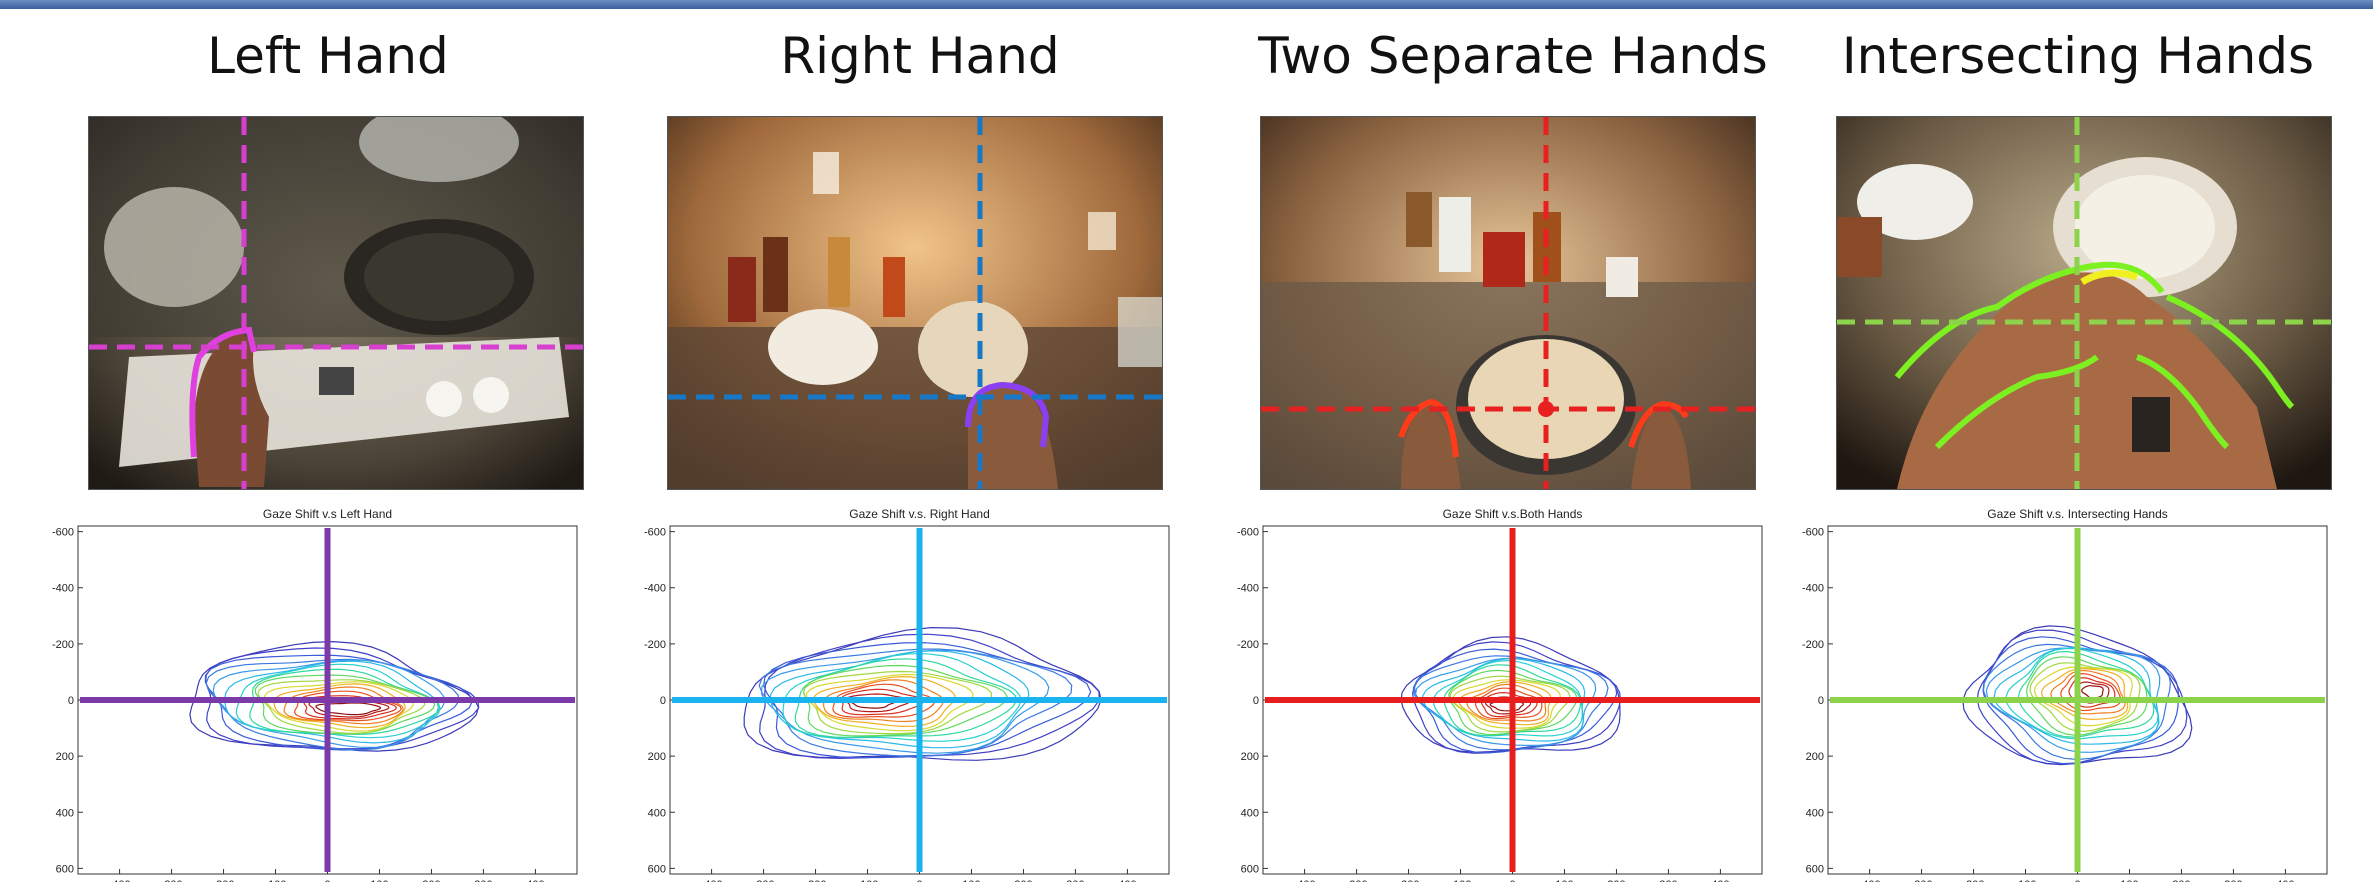  Describe the element at coordinates (327, 514) in the screenshot. I see `plot-title: Gaze Shift v.s Left Hand` at that location.